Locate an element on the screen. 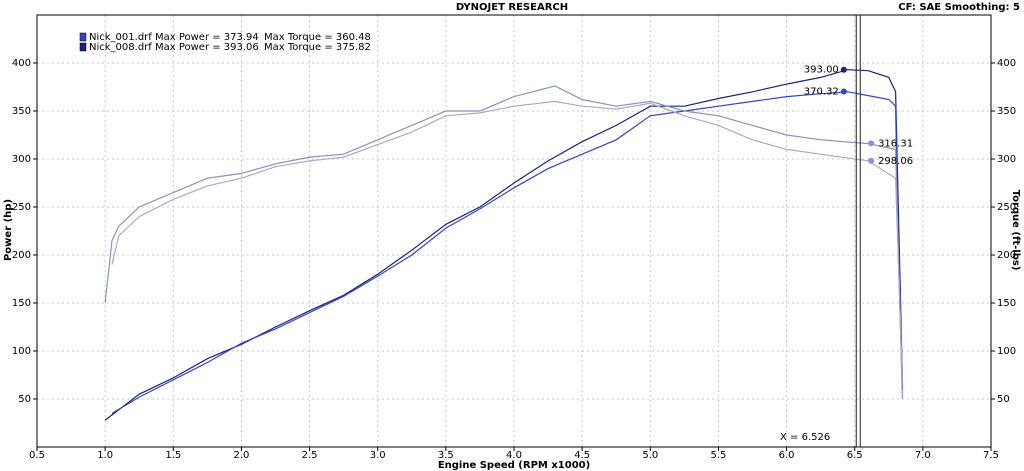 The image size is (1024, 471). x-tick-label: 5.5 is located at coordinates (718, 455).